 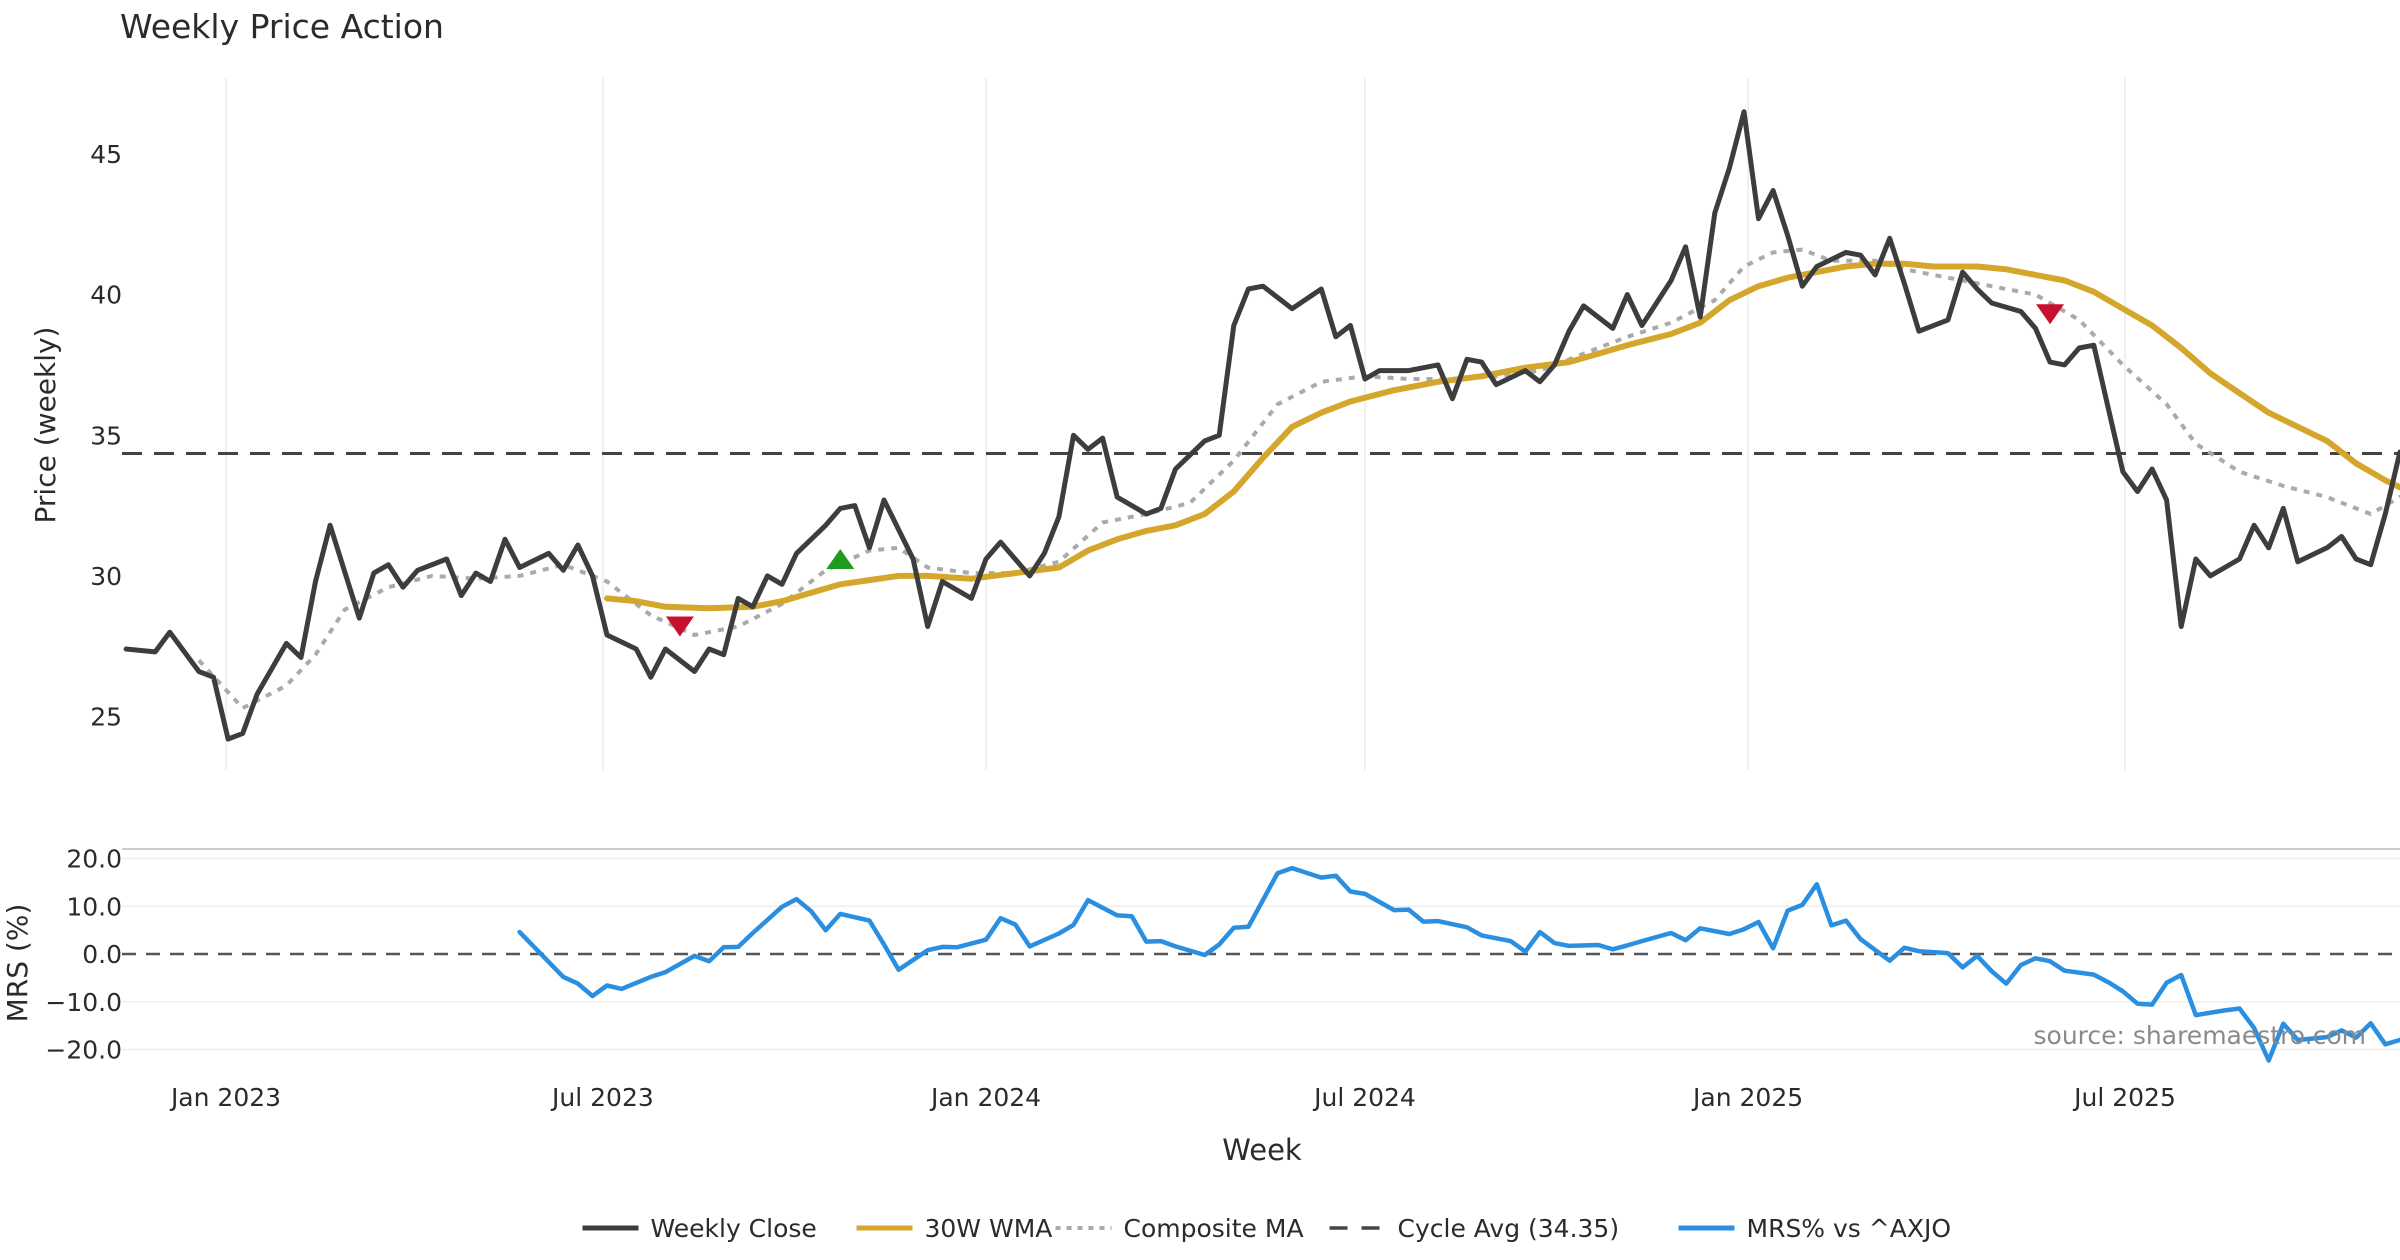 I want to click on legend-item-0: Weekly Close, so click(x=699, y=1228).